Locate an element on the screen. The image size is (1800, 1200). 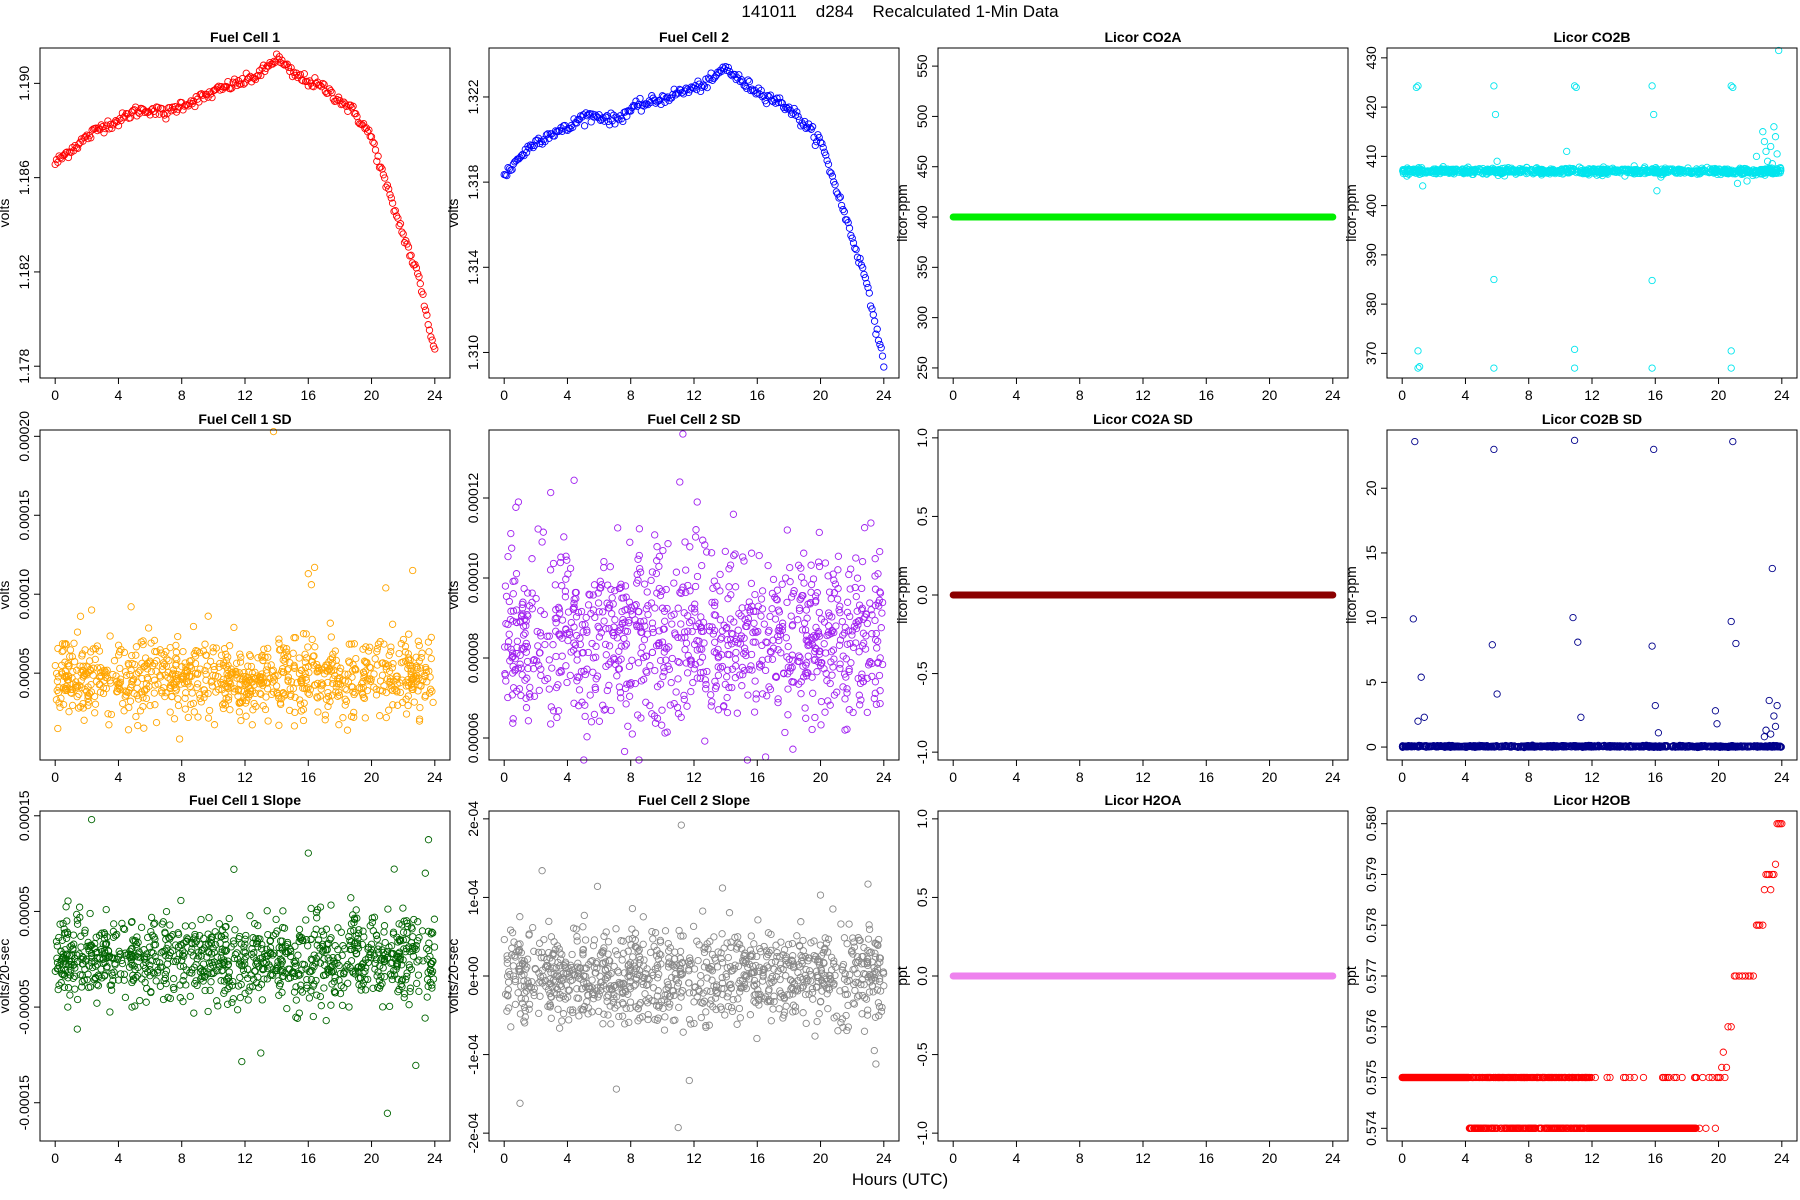
y-tick-label: 1.182 is located at coordinates (24, 271).